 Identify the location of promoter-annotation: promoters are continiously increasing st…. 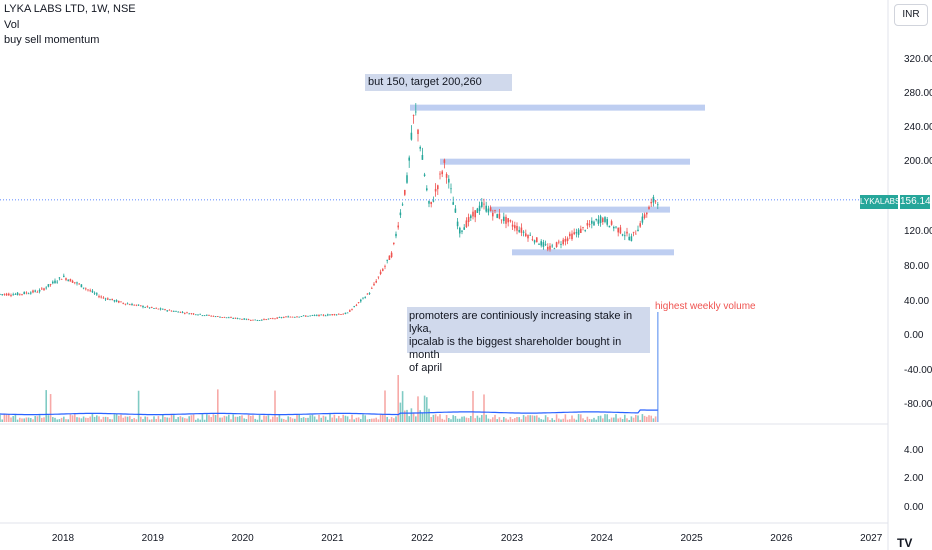
(528, 340).